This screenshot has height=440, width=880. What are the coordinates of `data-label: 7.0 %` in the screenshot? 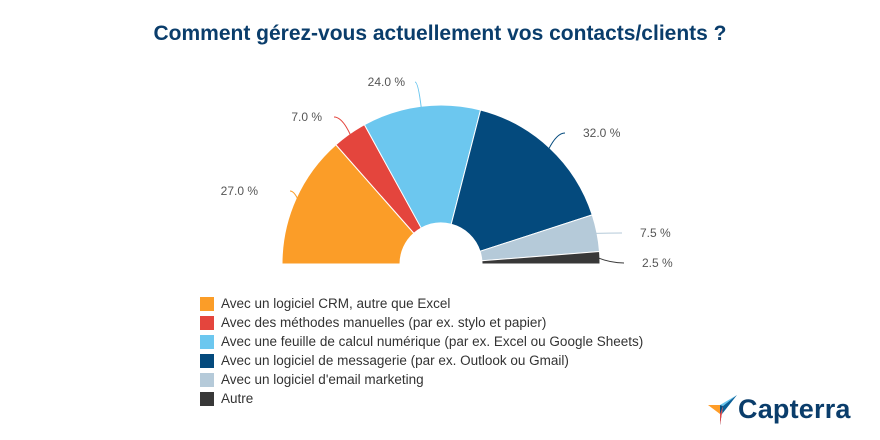 It's located at (306, 117).